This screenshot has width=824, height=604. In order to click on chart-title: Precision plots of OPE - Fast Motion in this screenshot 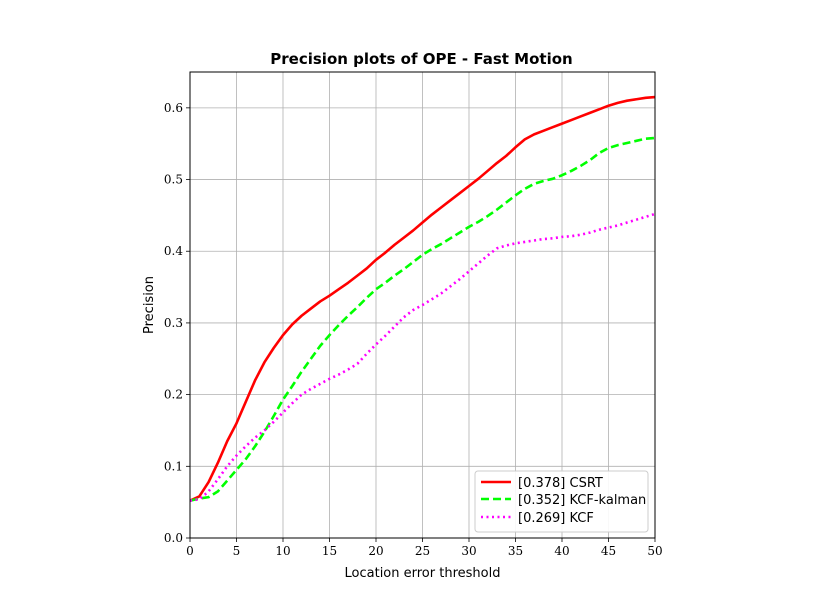, I will do `click(421, 59)`.